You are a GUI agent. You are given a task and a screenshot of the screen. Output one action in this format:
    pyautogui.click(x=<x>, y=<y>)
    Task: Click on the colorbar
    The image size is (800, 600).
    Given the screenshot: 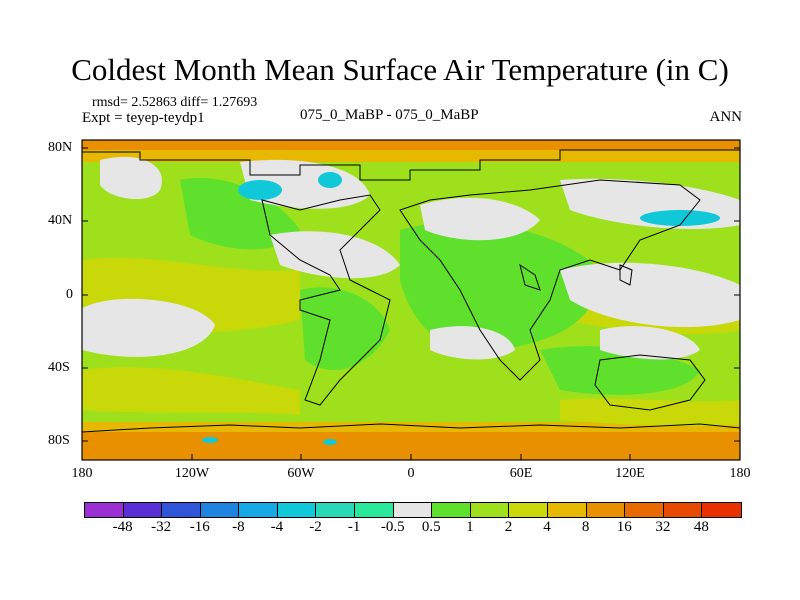 What is the action you would take?
    pyautogui.click(x=413, y=510)
    